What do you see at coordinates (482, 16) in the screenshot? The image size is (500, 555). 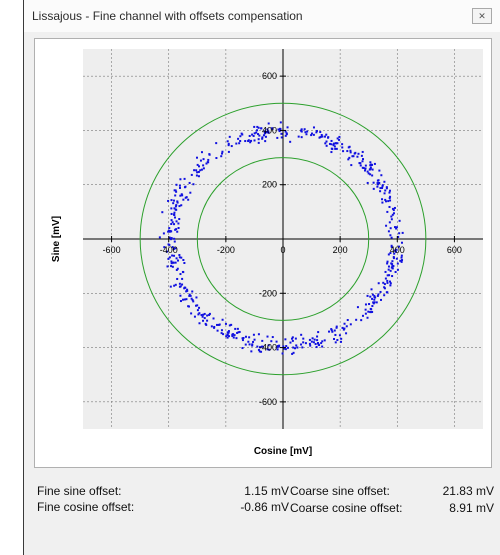 I see `close-button: ✕` at bounding box center [482, 16].